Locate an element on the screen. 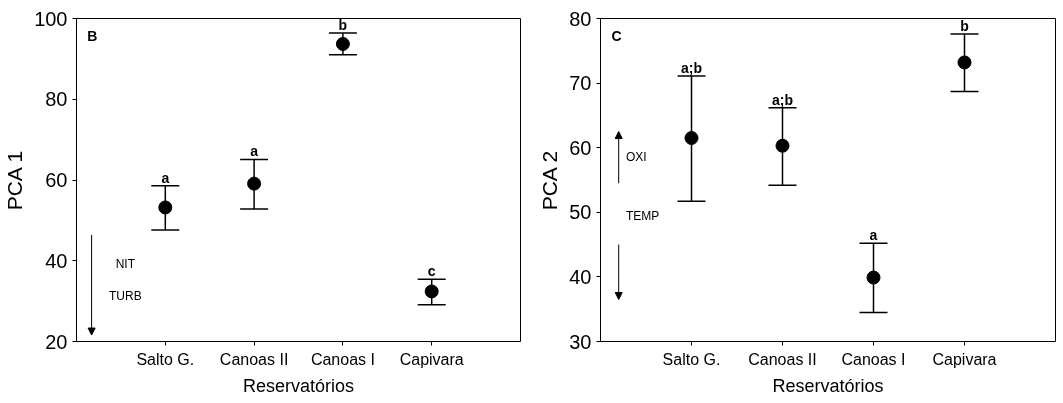 This screenshot has width=1063, height=403. annotation: NIT is located at coordinates (125, 263).